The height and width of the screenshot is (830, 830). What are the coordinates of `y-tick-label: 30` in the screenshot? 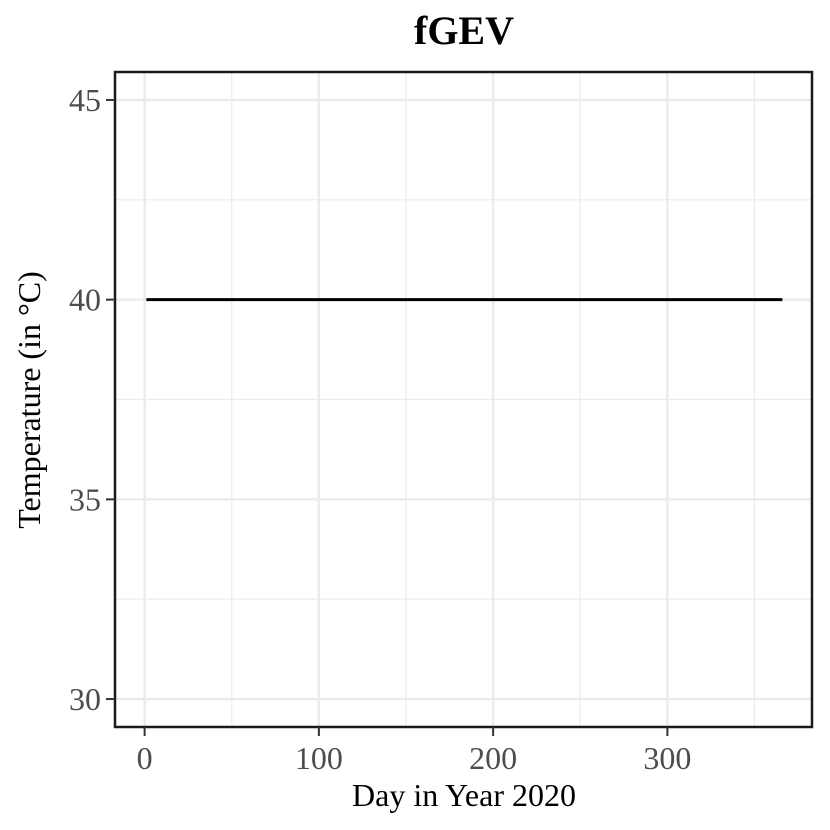 It's located at (85, 699).